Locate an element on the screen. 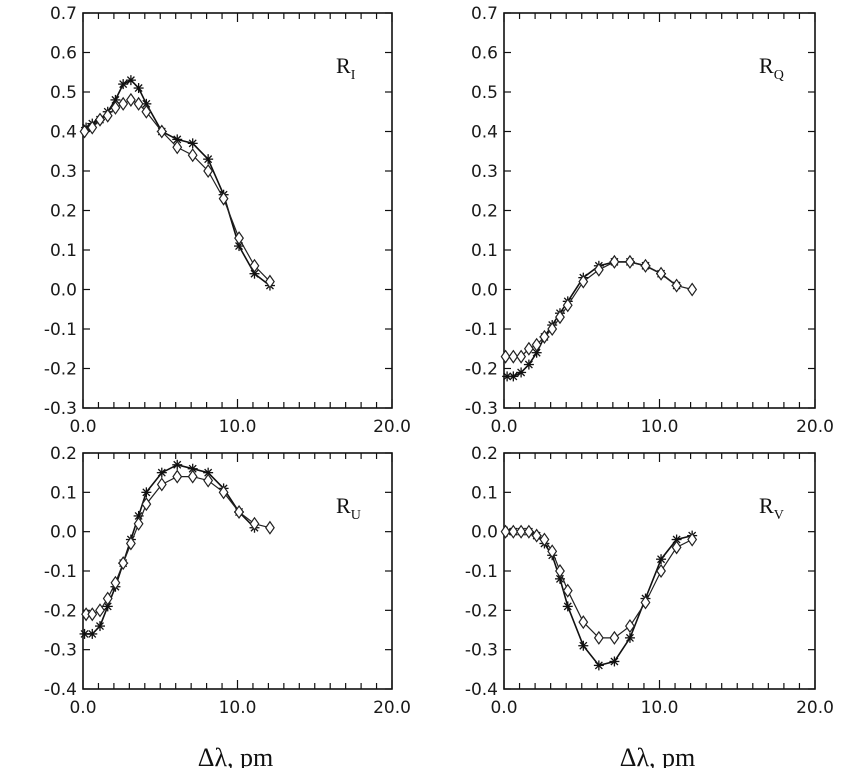 The height and width of the screenshot is (768, 852). panel-label: RI is located at coordinates (346, 68).